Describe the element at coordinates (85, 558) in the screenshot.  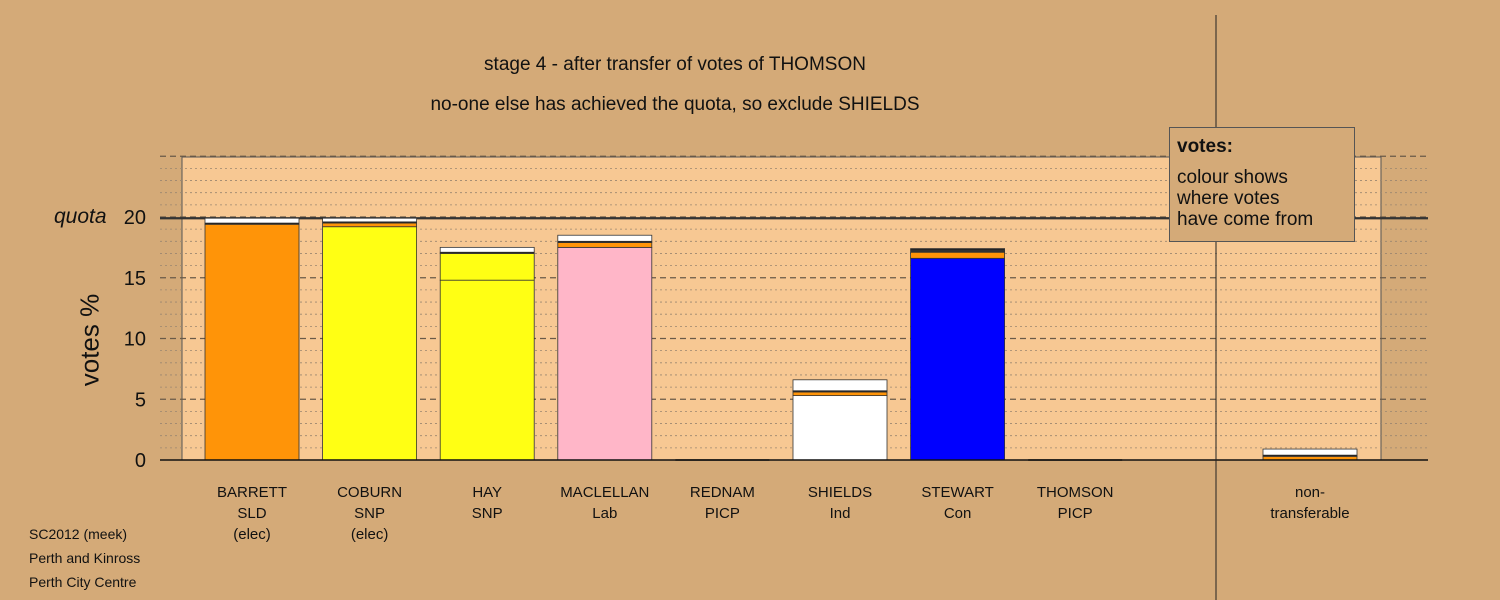
I see `footer-council: Perth and Kinross` at that location.